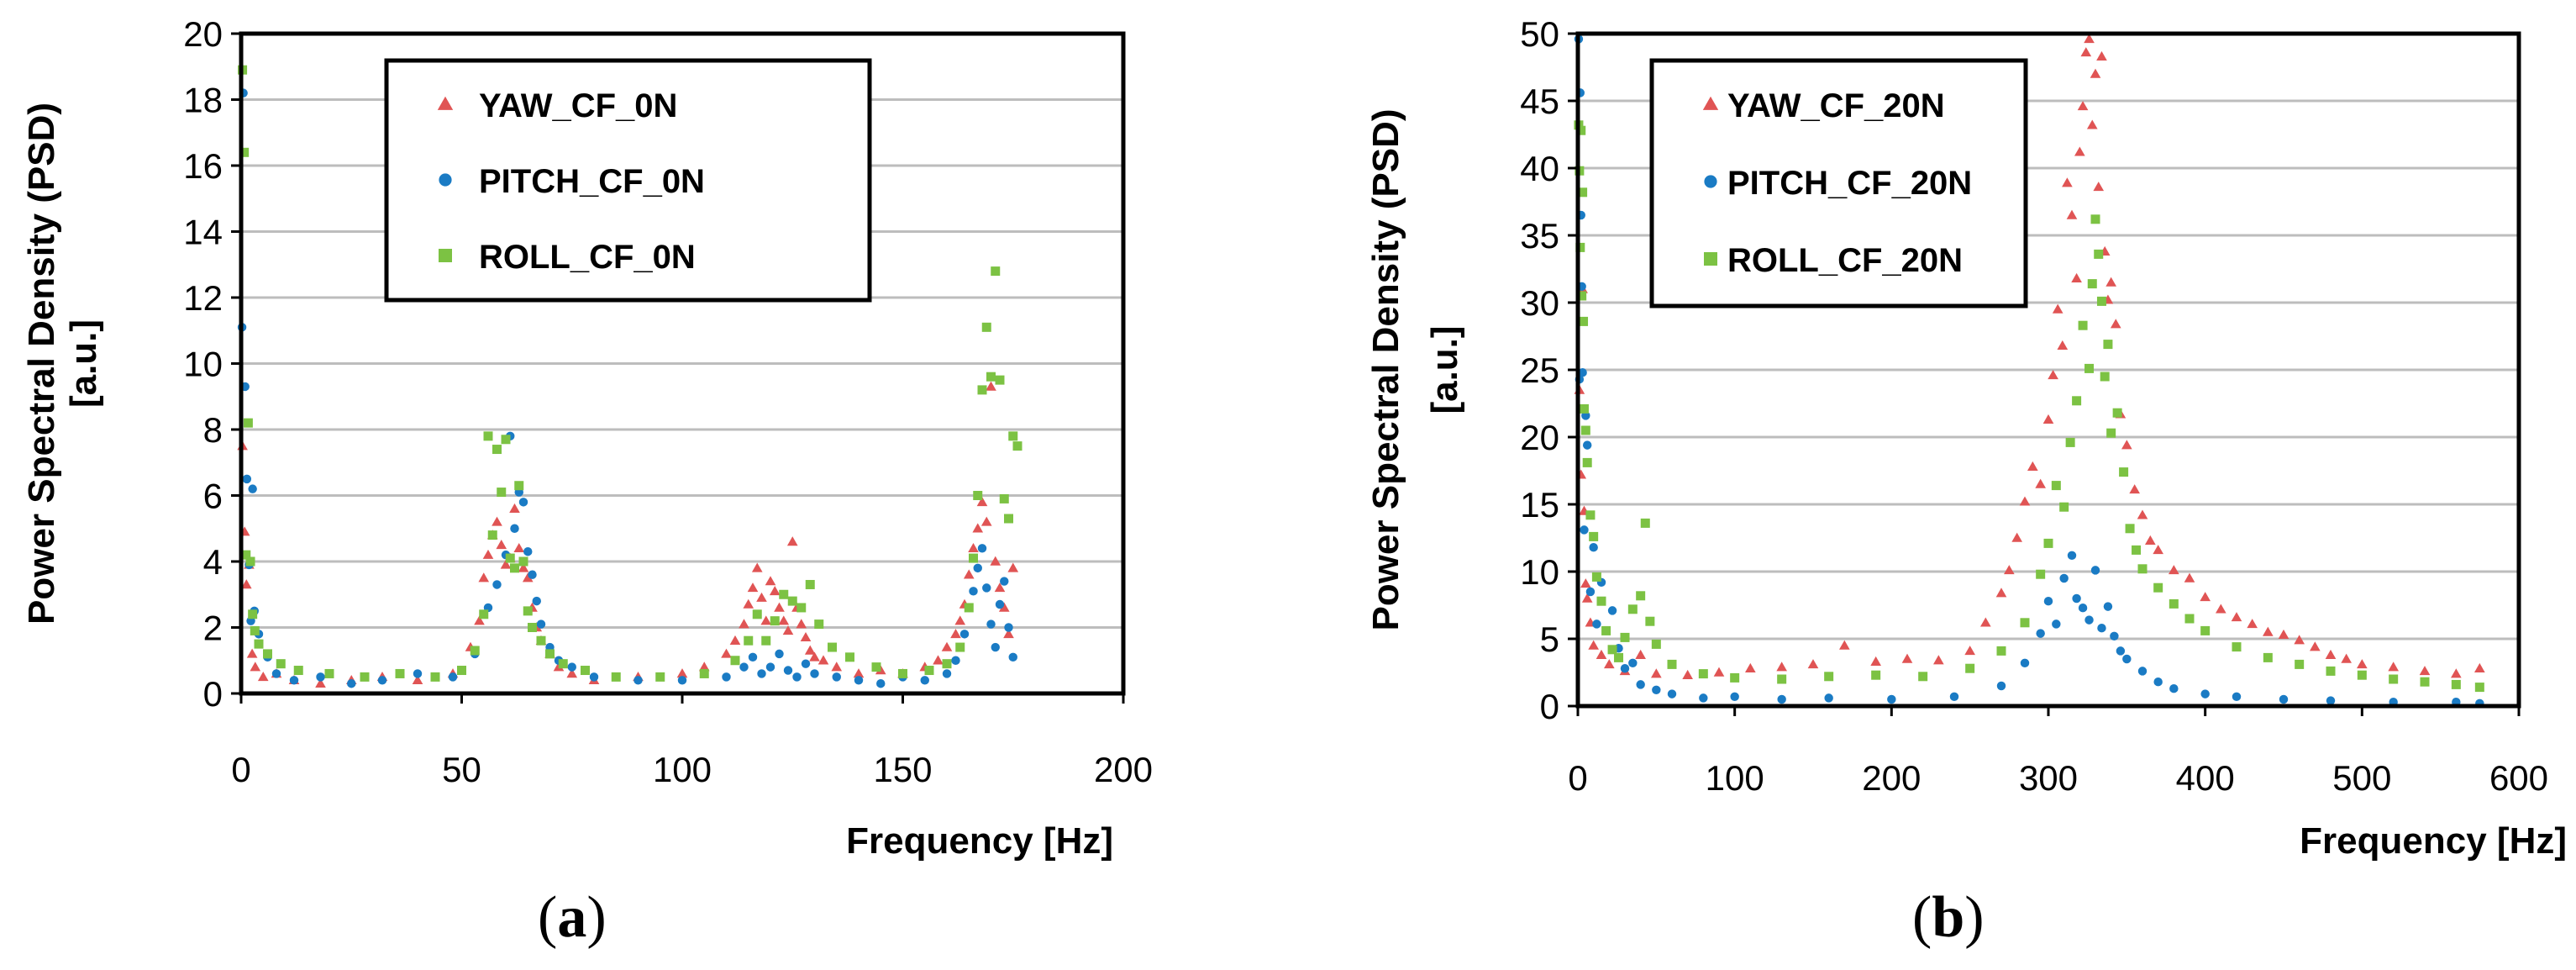 Image resolution: width=2576 pixels, height=970 pixels. Describe the element at coordinates (203, 34) in the screenshot. I see `y-tick-label: 20` at that location.